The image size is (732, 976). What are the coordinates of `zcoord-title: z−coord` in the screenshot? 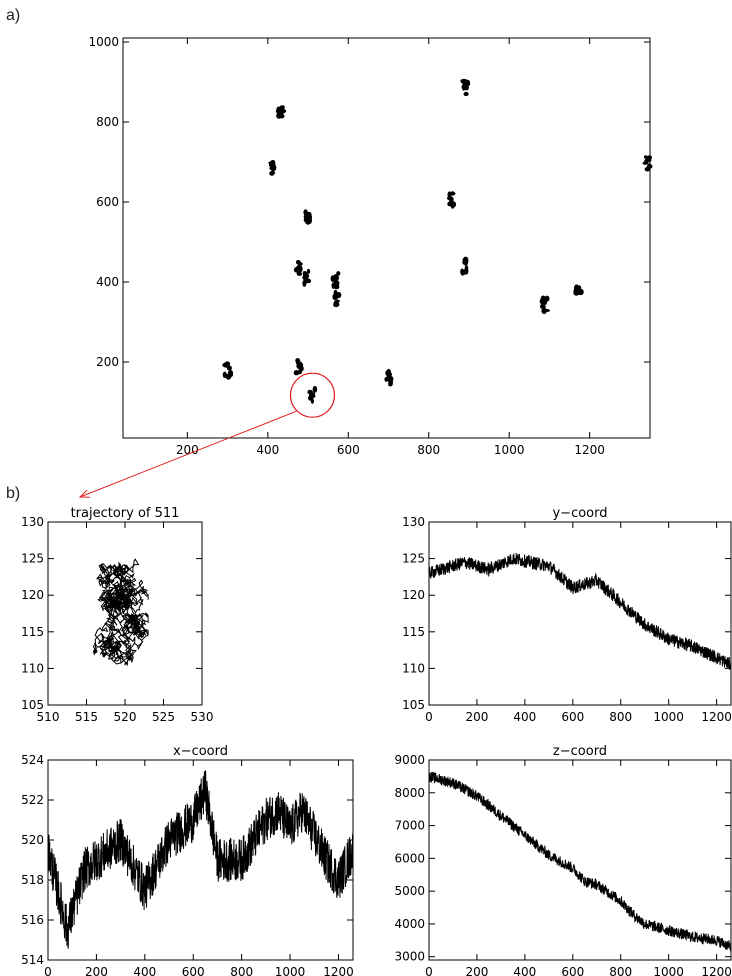 It's located at (580, 751).